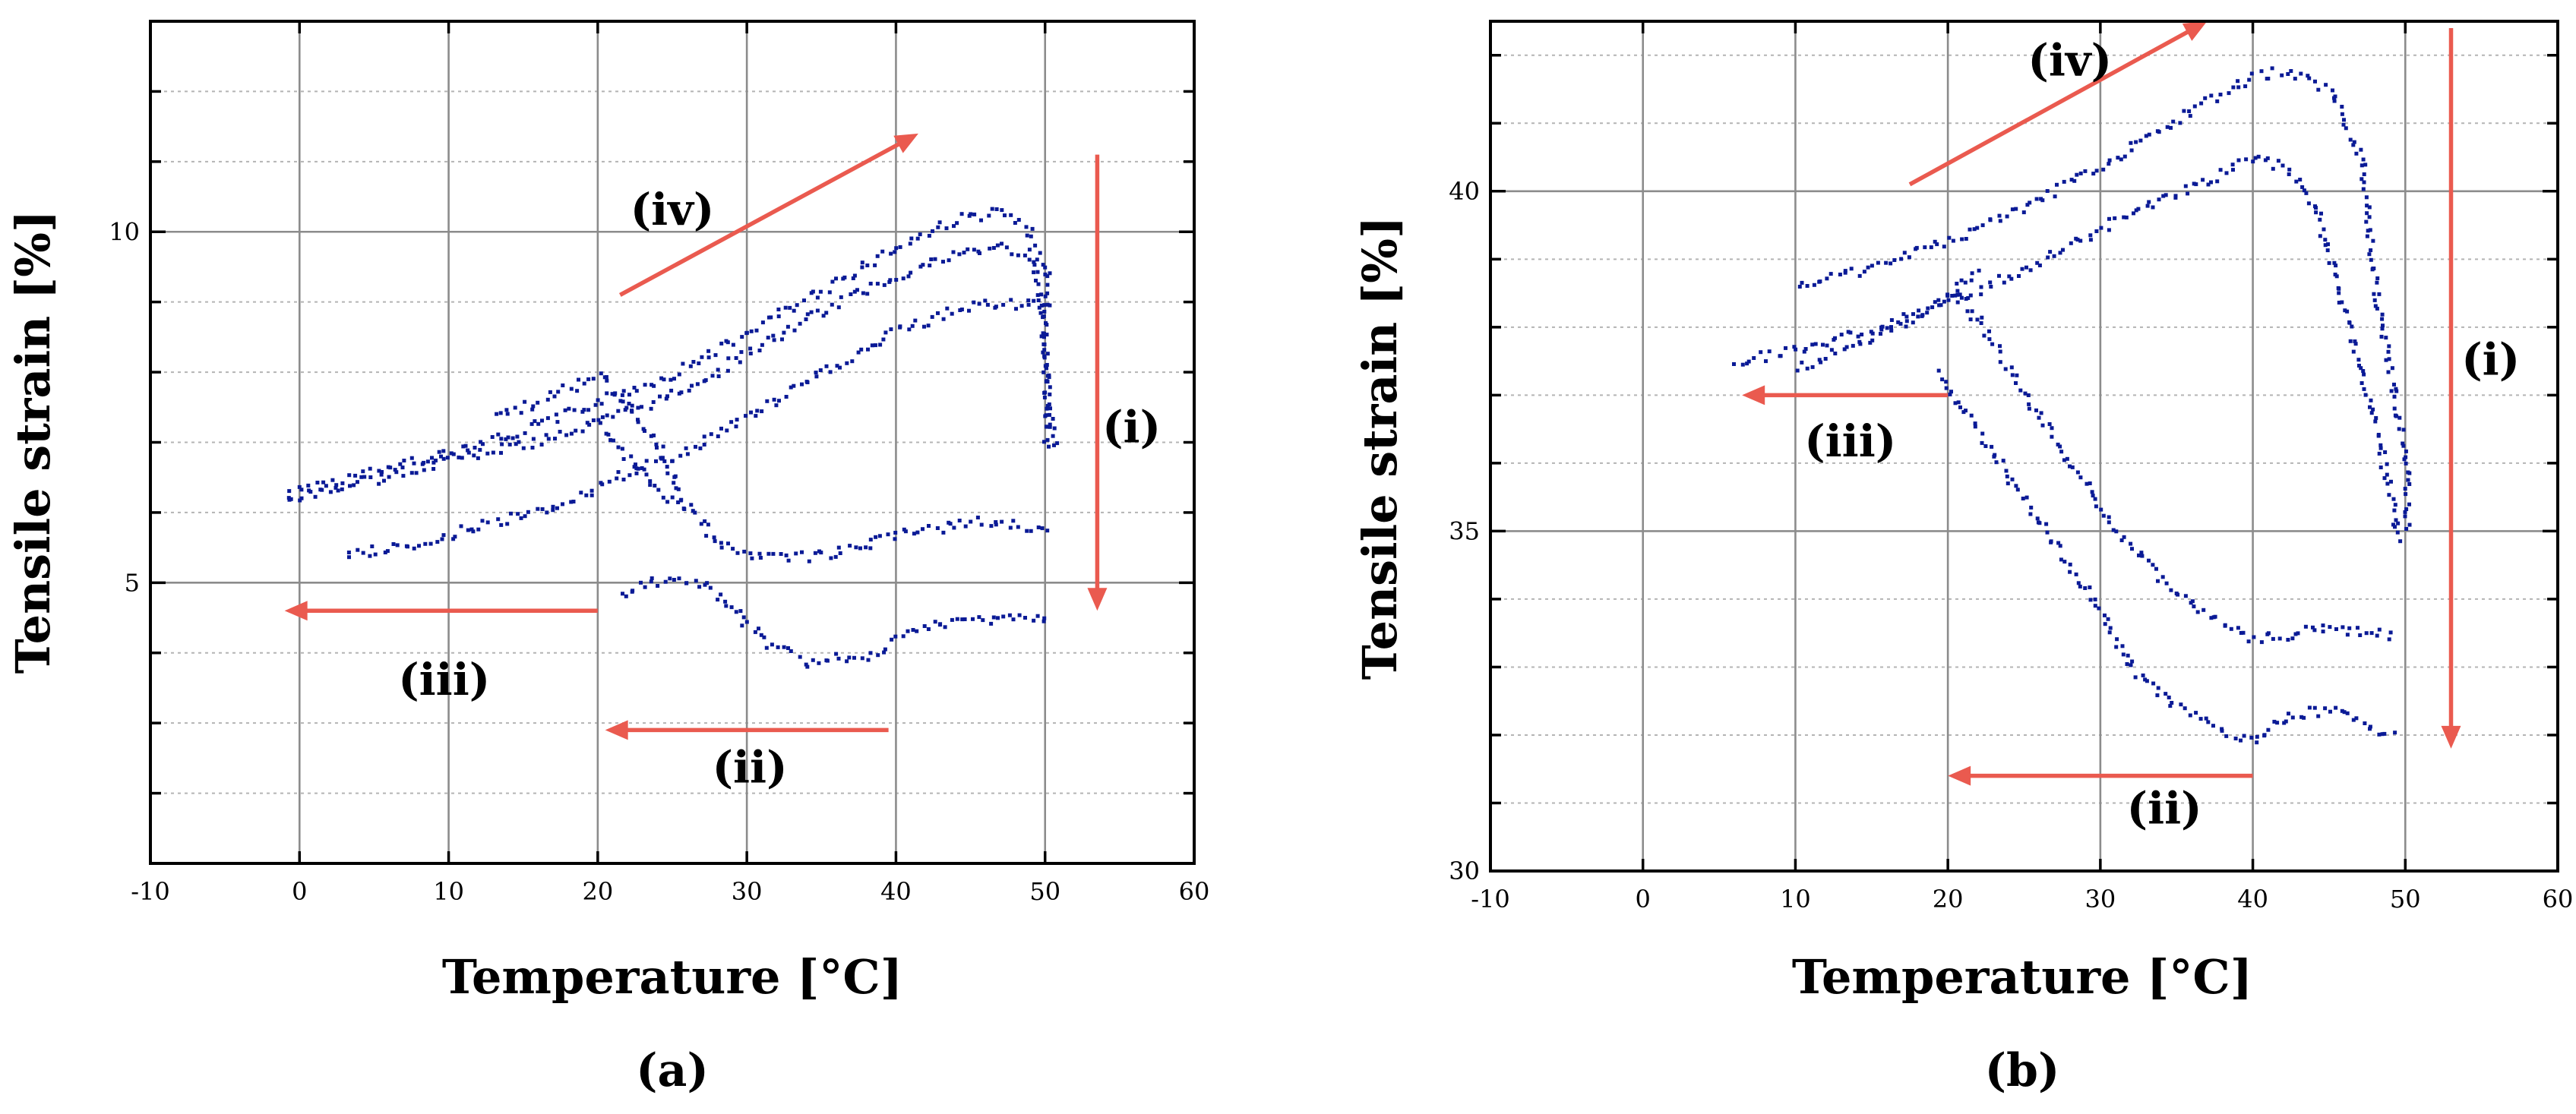 The width and height of the screenshot is (2576, 1114). Describe the element at coordinates (673, 210) in the screenshot. I see `p1-annotation-iv: (iv)` at that location.